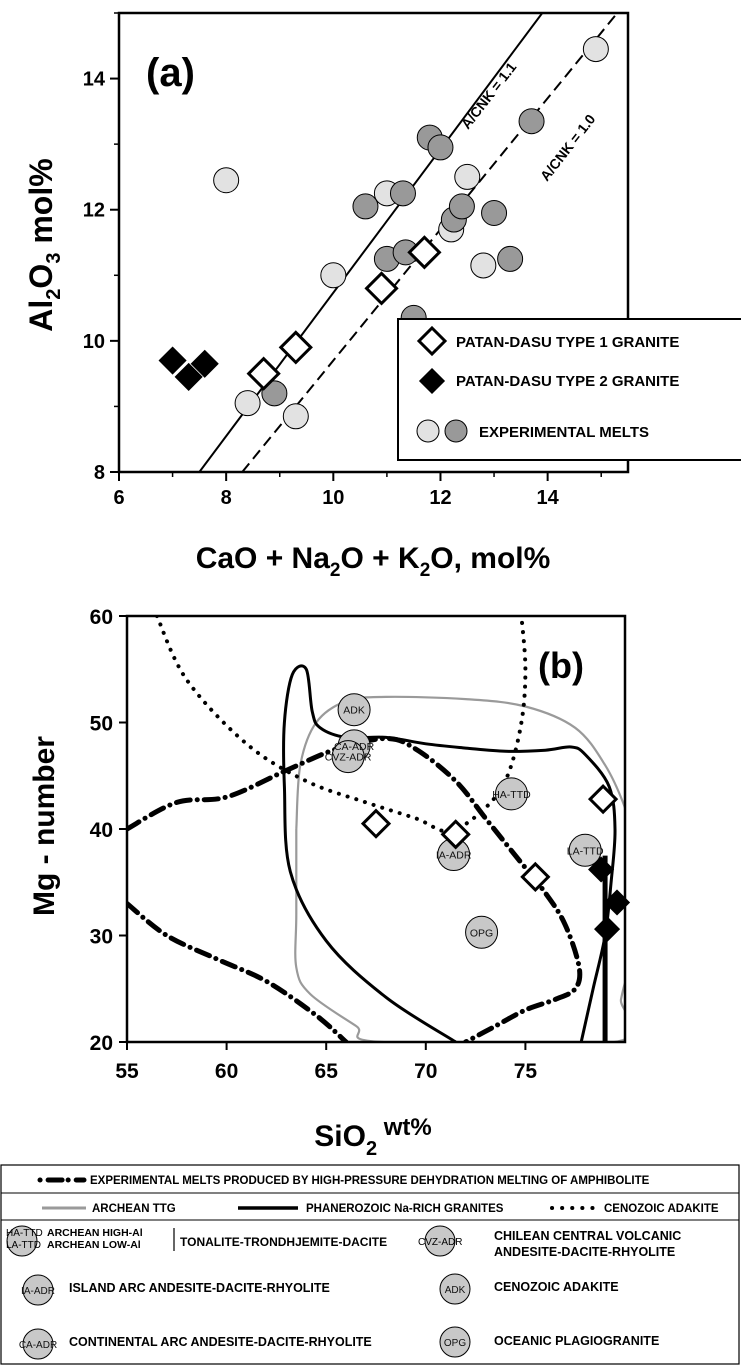 Image resolution: width=741 pixels, height=1365 pixels. Describe the element at coordinates (94, 342) in the screenshot. I see `y-tick-label-a: 10` at that location.